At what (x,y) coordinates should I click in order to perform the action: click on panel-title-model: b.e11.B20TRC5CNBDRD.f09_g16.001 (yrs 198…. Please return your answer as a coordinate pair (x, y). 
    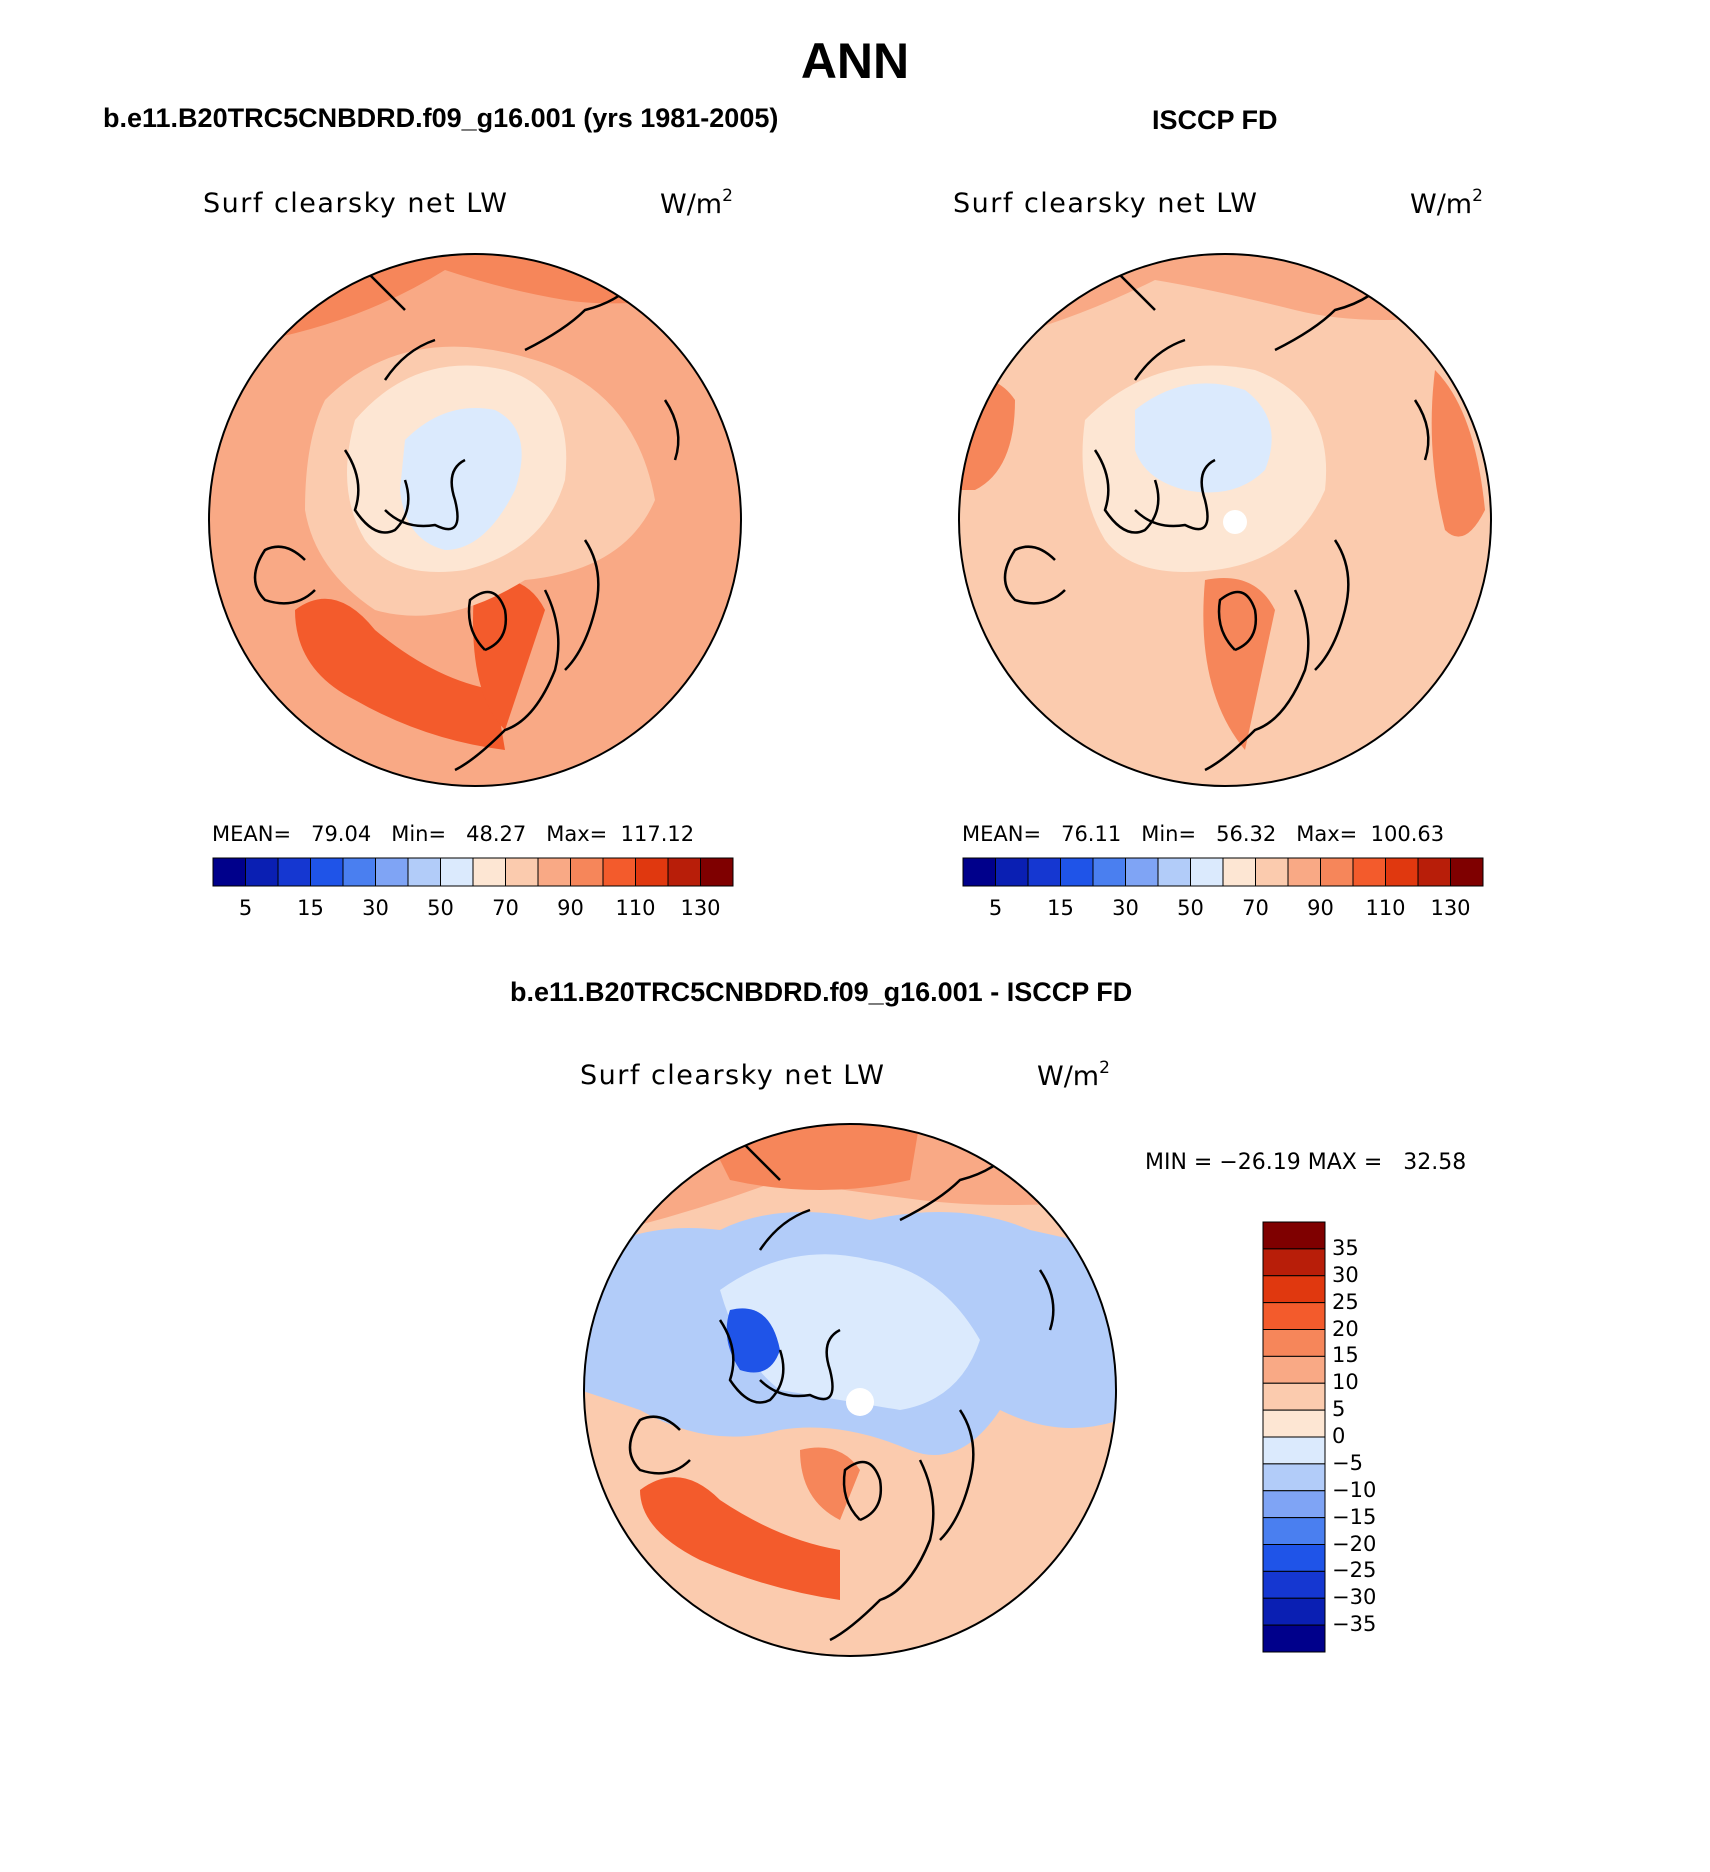
    Looking at the image, I should click on (441, 118).